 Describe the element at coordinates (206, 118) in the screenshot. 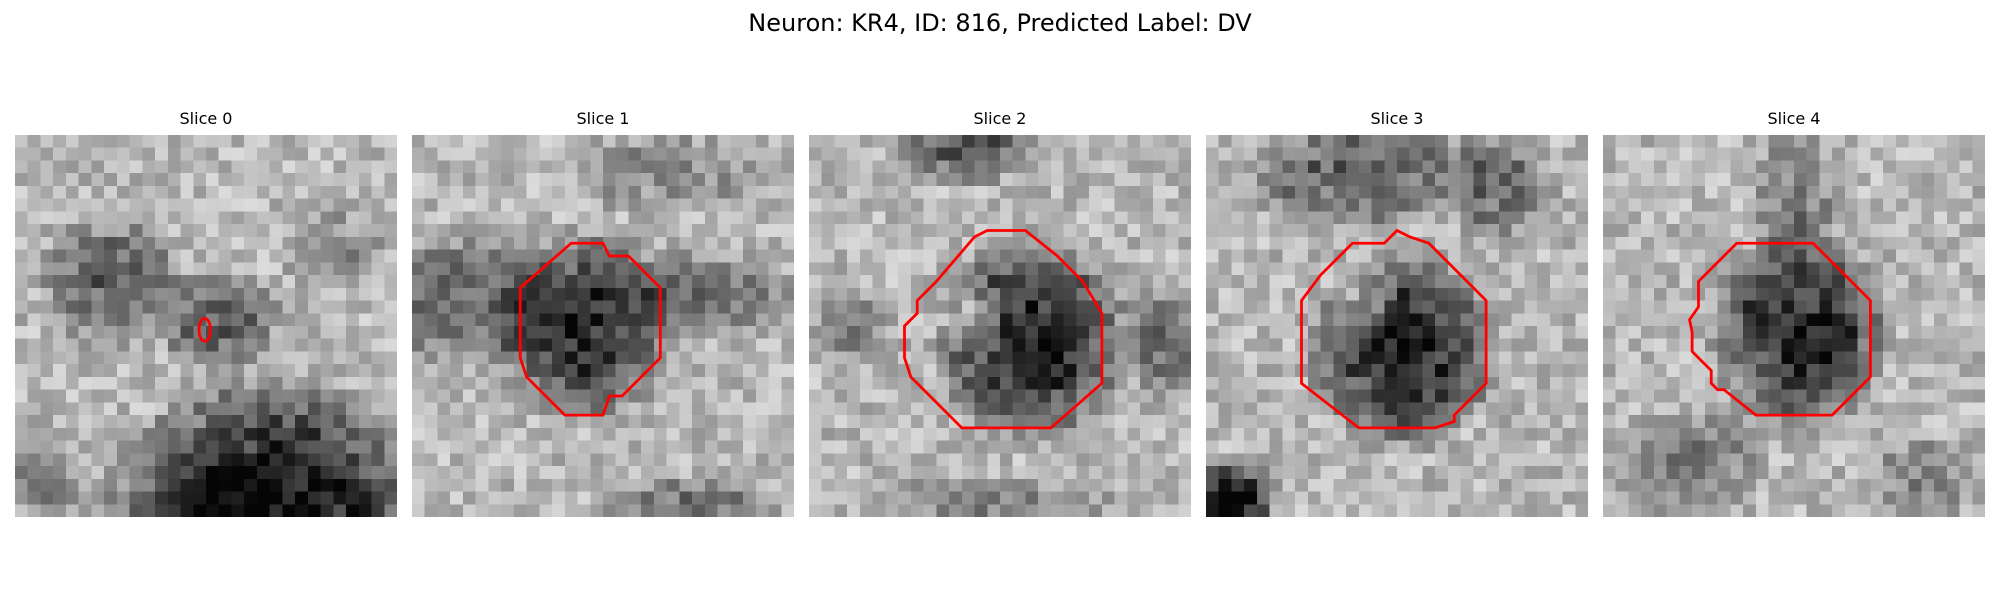

I see `slice-title: Slice 0` at that location.